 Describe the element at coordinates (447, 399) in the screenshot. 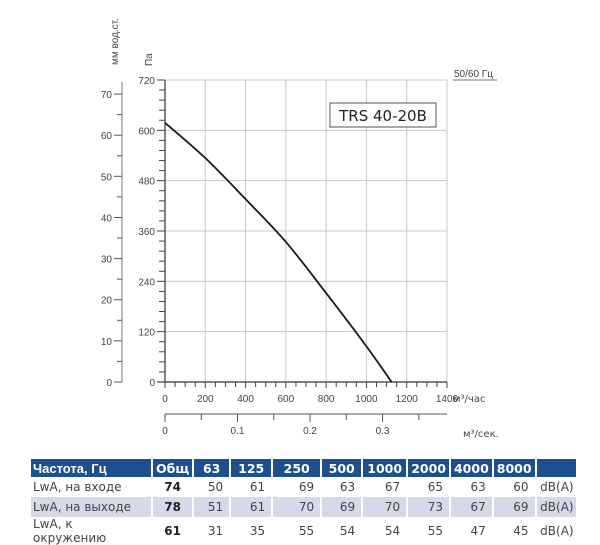

I see `svg-text: 1400` at that location.